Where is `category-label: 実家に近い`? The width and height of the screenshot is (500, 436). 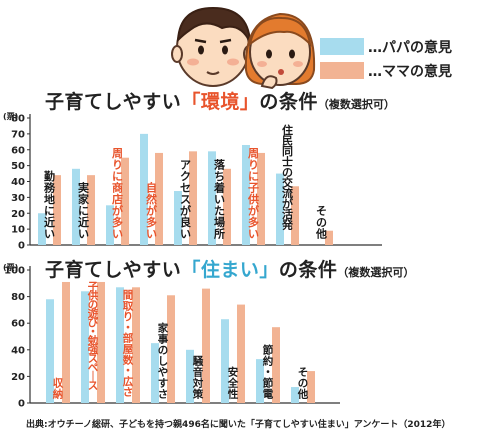 category-label: 実家に近い is located at coordinates (84, 211).